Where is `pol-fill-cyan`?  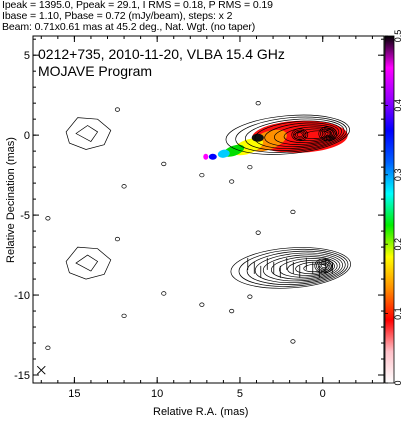
pol-fill-cyan is located at coordinates (223, 153).